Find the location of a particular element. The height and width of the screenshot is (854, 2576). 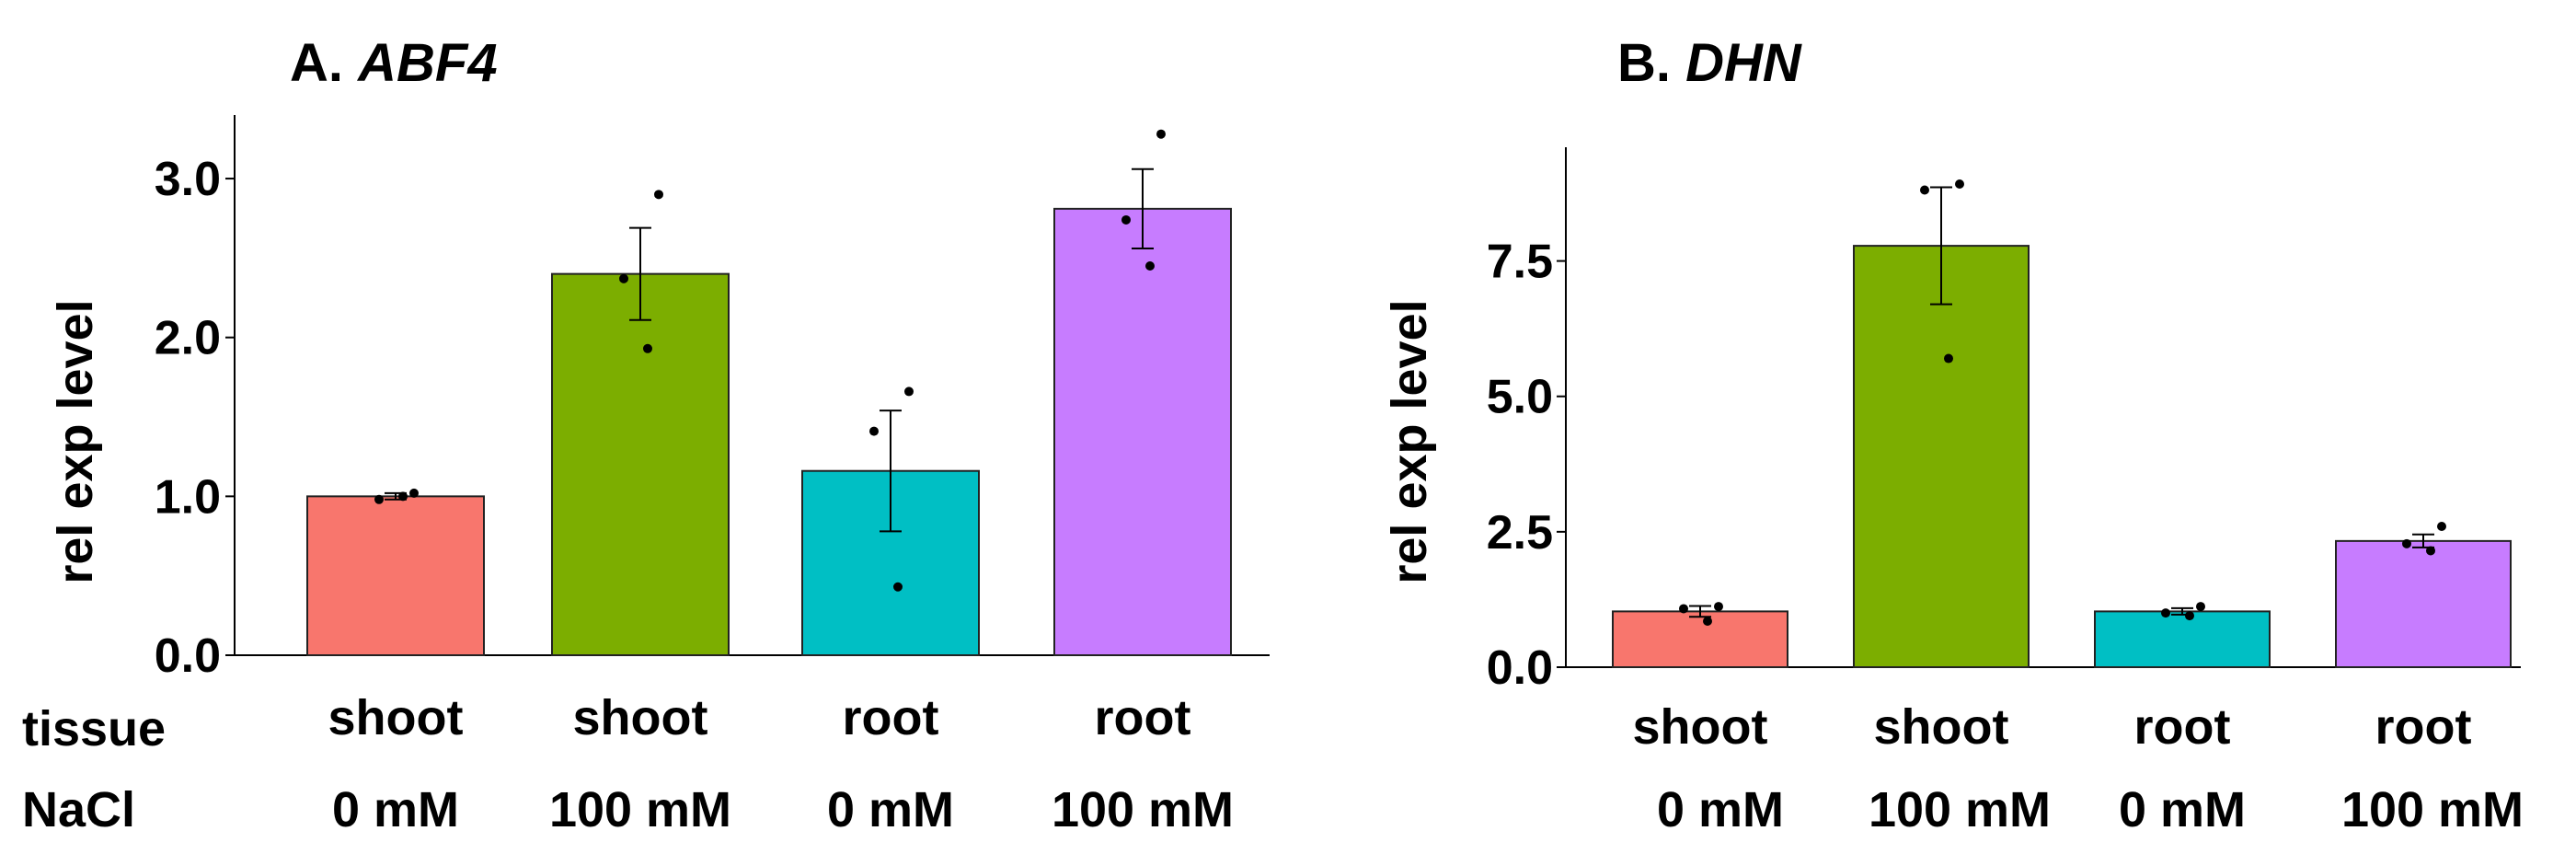

panel-a-y-tick-label: 2.0 is located at coordinates (188, 338).